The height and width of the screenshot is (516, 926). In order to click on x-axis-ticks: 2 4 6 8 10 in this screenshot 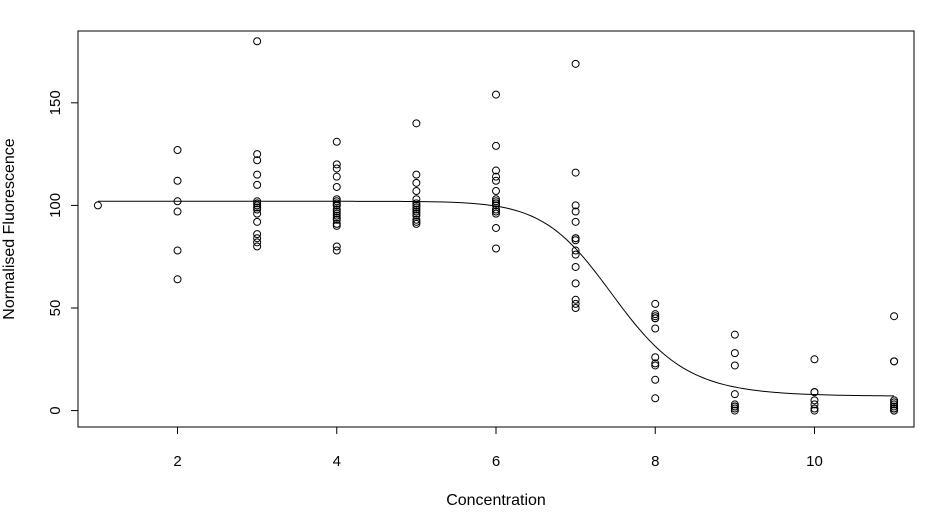, I will do `click(498, 448)`.